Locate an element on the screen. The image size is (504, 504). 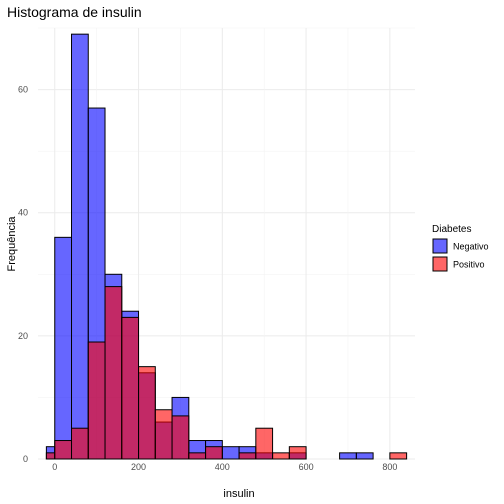
x-tick-label: 600 is located at coordinates (306, 467).